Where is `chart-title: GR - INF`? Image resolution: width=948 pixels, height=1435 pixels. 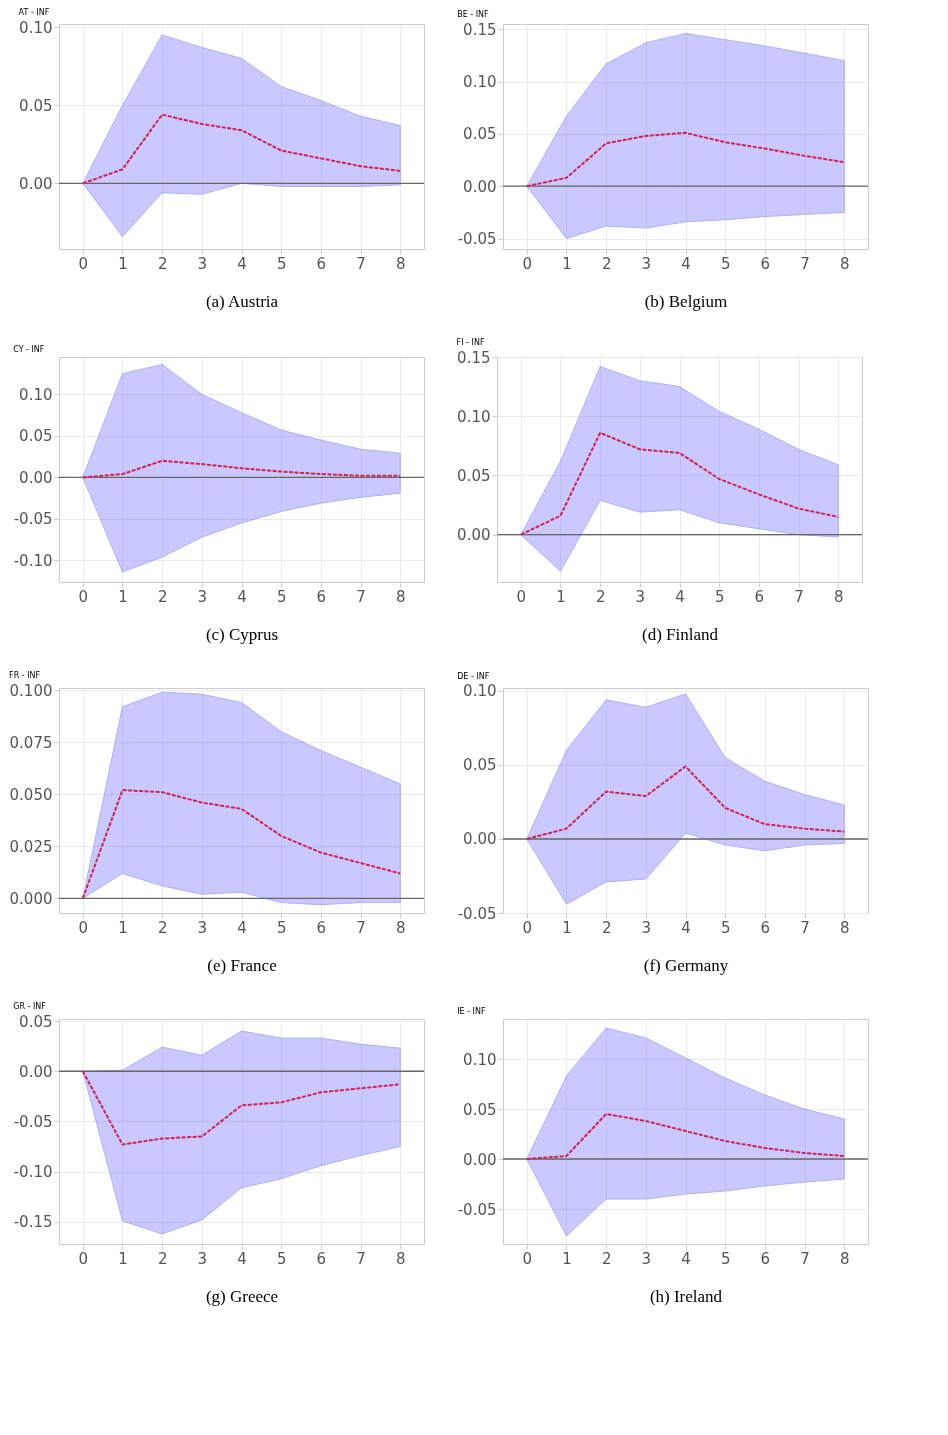 chart-title: GR - INF is located at coordinates (30, 1007).